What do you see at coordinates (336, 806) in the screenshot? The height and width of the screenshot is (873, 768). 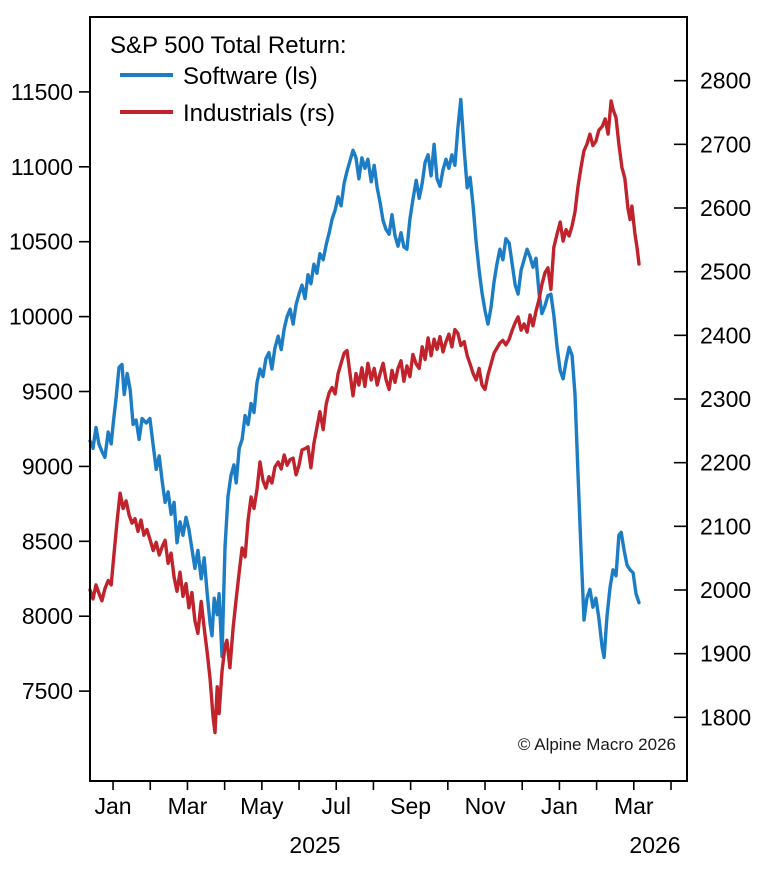 I see `x-month-label: Jul` at bounding box center [336, 806].